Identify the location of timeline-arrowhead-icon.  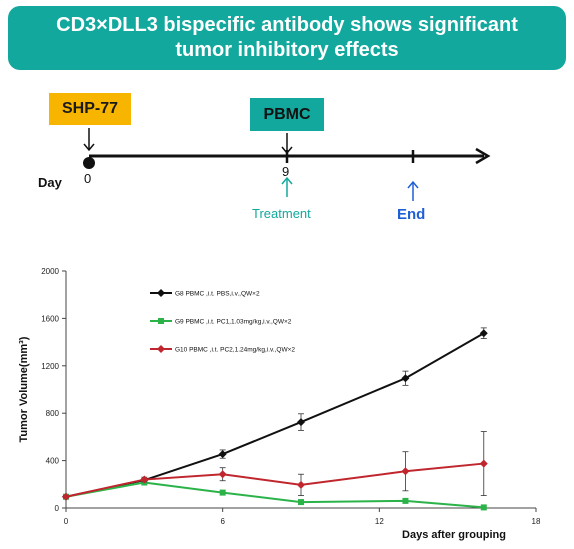
(483, 156).